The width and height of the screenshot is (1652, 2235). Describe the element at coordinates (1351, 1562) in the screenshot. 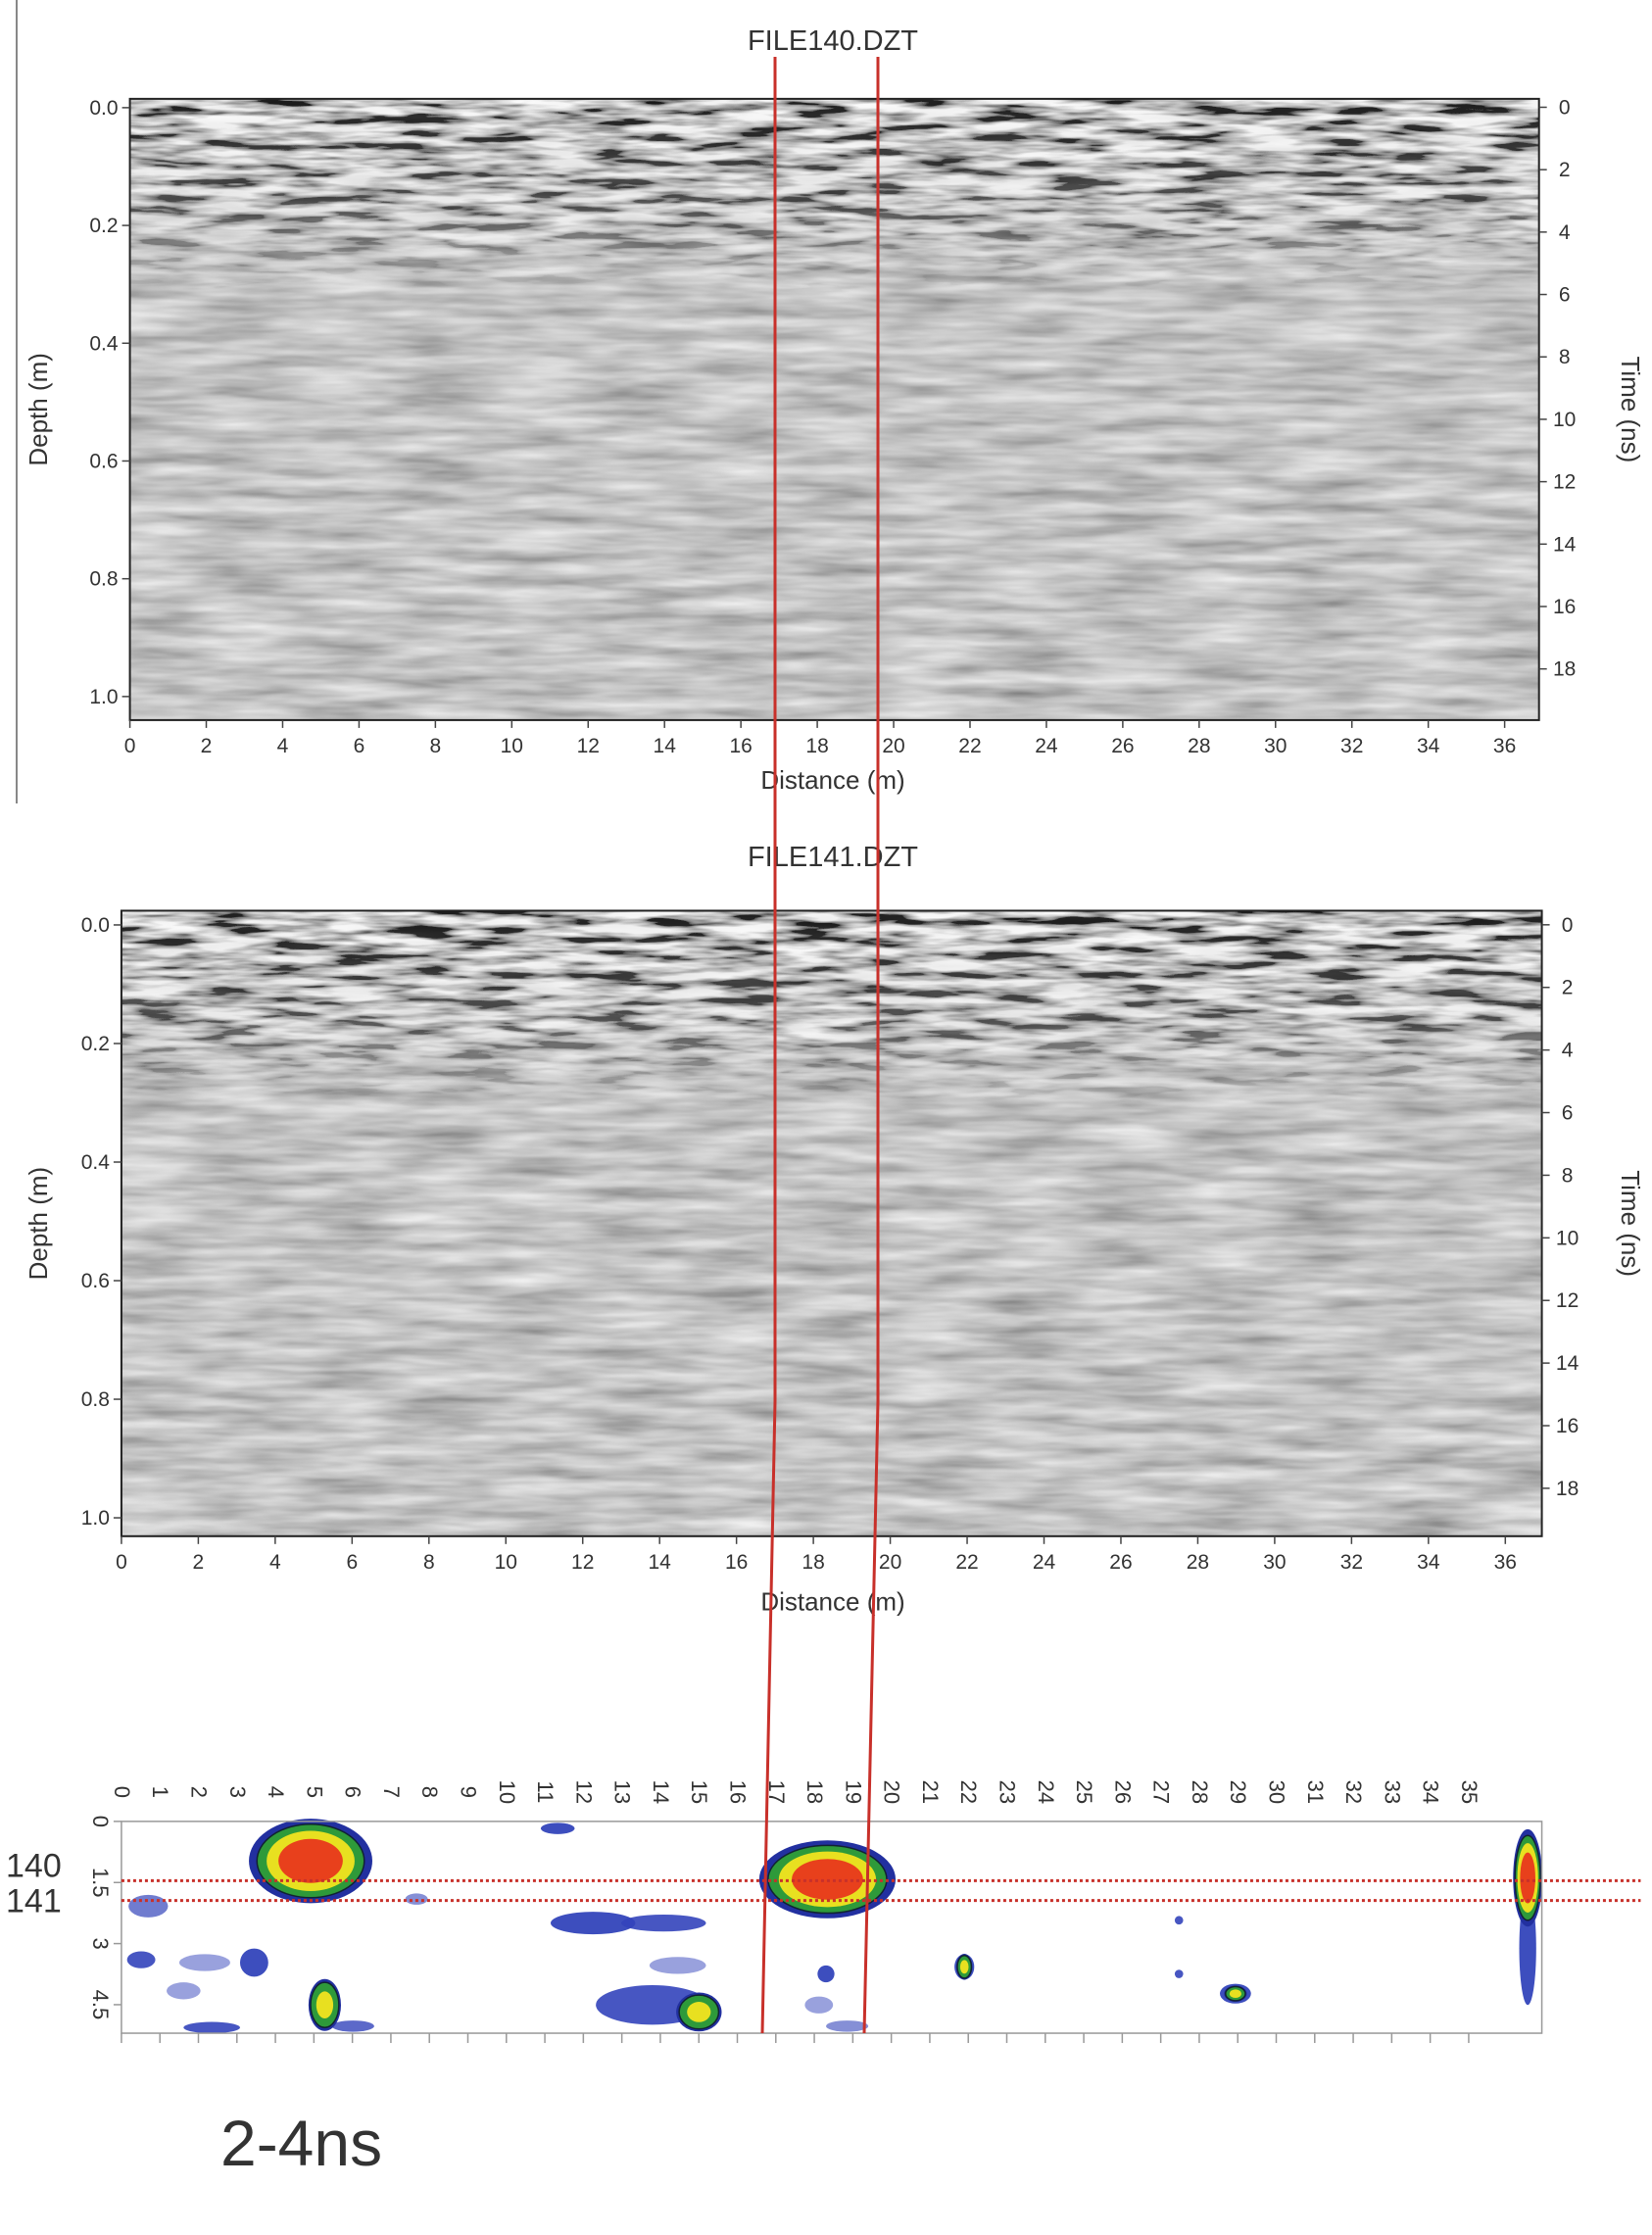

I see `x-tick-label: 32` at that location.